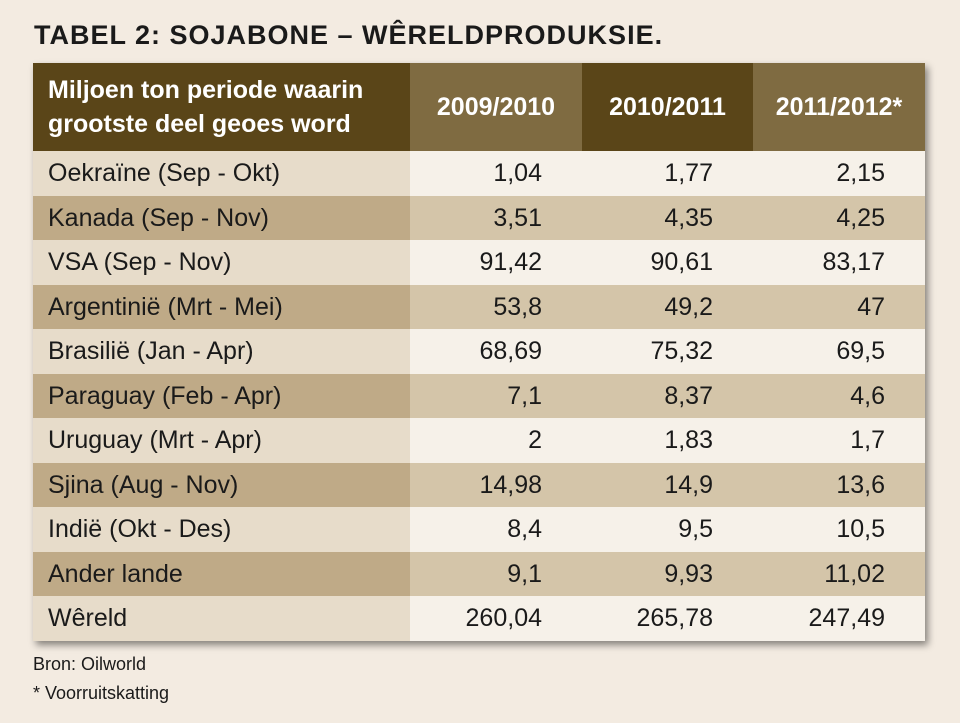 This screenshot has width=960, height=723. I want to click on row-value: 9,1, so click(496, 573).